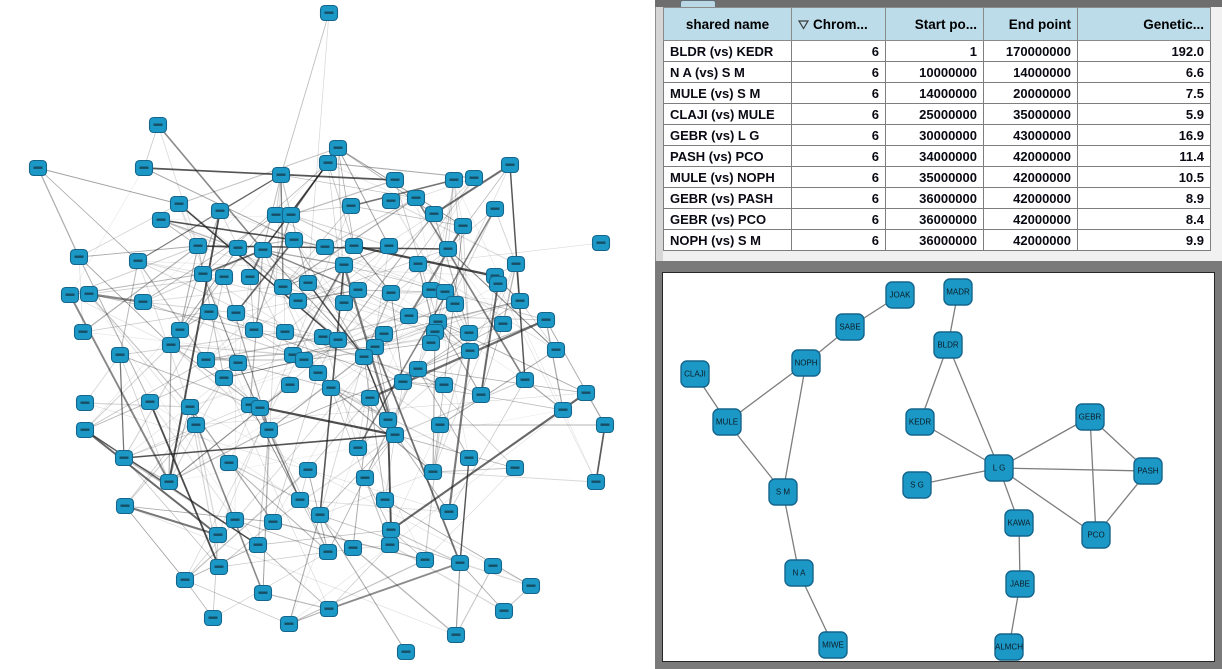  What do you see at coordinates (934, 114) in the screenshot?
I see `table-cell: 25000000` at bounding box center [934, 114].